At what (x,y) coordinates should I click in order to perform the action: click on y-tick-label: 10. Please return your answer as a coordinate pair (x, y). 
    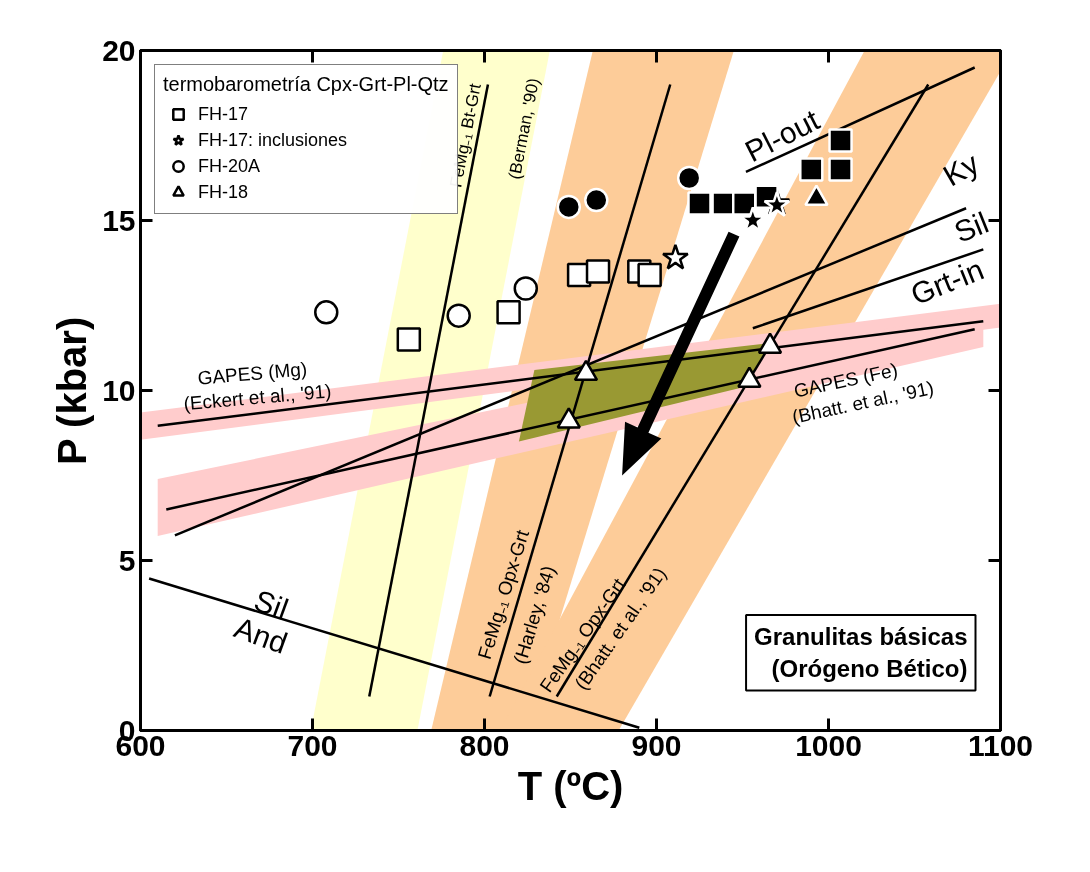
    Looking at the image, I should click on (119, 390).